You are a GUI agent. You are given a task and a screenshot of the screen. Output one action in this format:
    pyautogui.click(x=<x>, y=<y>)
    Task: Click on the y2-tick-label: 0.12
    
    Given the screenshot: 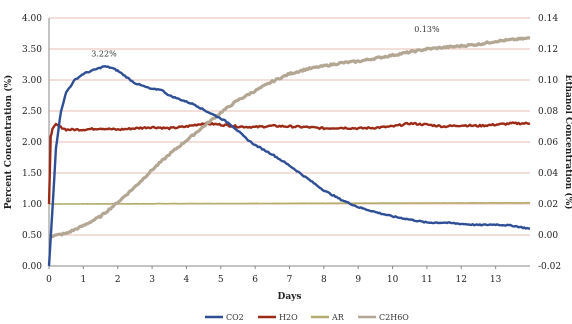 What is the action you would take?
    pyautogui.click(x=548, y=50)
    